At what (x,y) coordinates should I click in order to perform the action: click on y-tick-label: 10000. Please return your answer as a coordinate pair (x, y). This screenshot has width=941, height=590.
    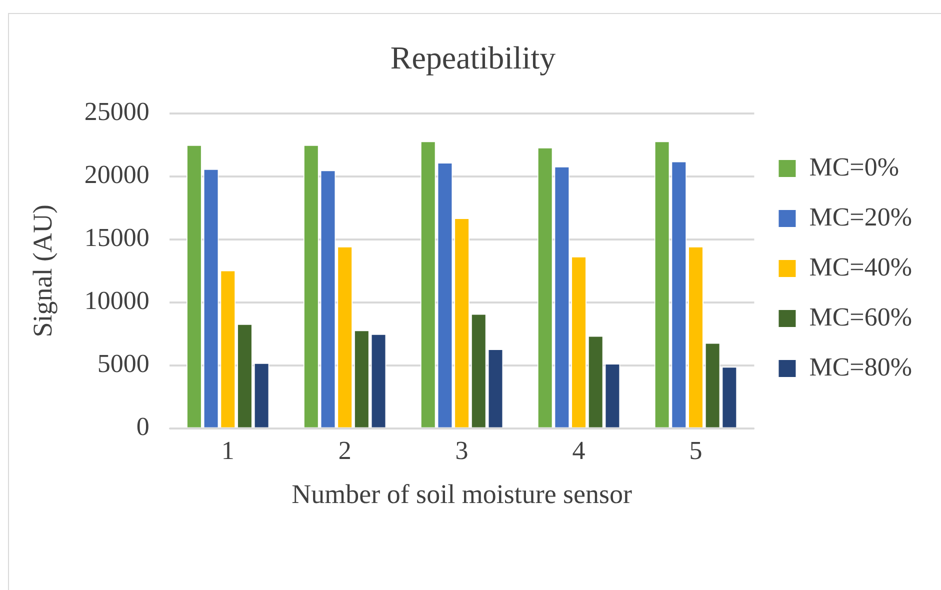
    Looking at the image, I should click on (117, 301).